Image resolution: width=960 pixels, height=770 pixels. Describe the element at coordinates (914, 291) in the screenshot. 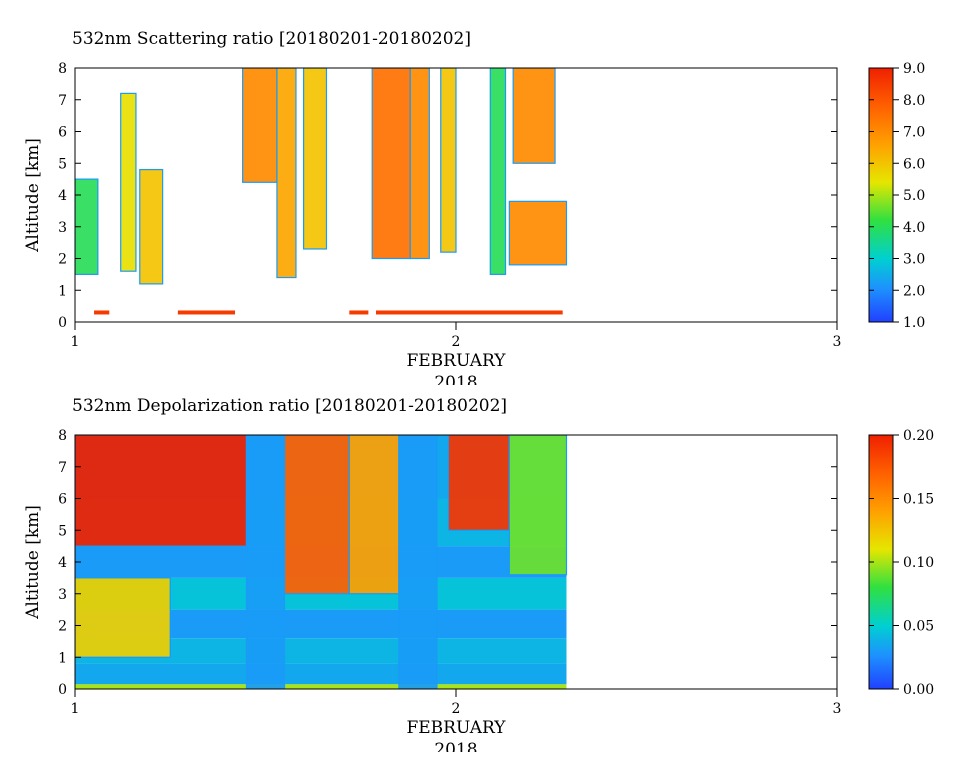

I see `colorbar-tick-label: 2.0` at that location.